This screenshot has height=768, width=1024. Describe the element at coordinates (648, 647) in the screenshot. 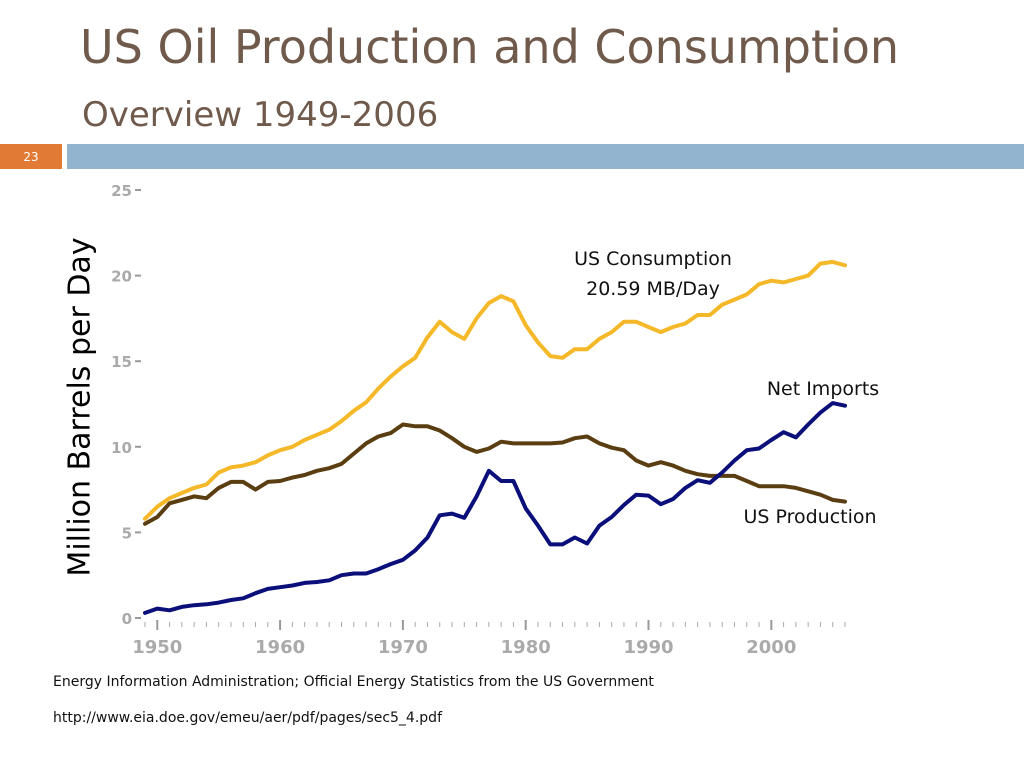

I see `x-tick-label: 1990` at that location.